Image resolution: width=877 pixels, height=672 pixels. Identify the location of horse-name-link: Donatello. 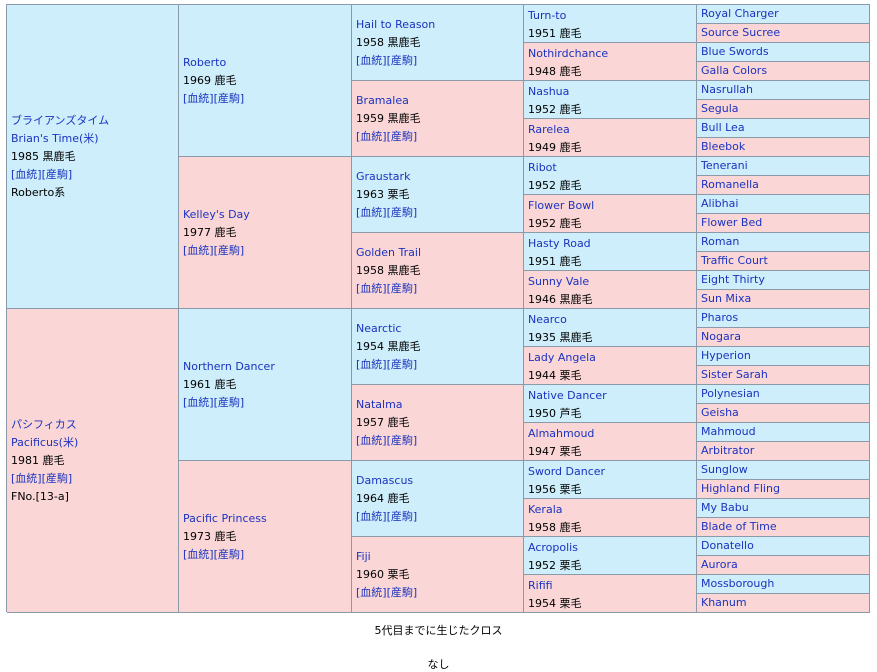
(727, 545).